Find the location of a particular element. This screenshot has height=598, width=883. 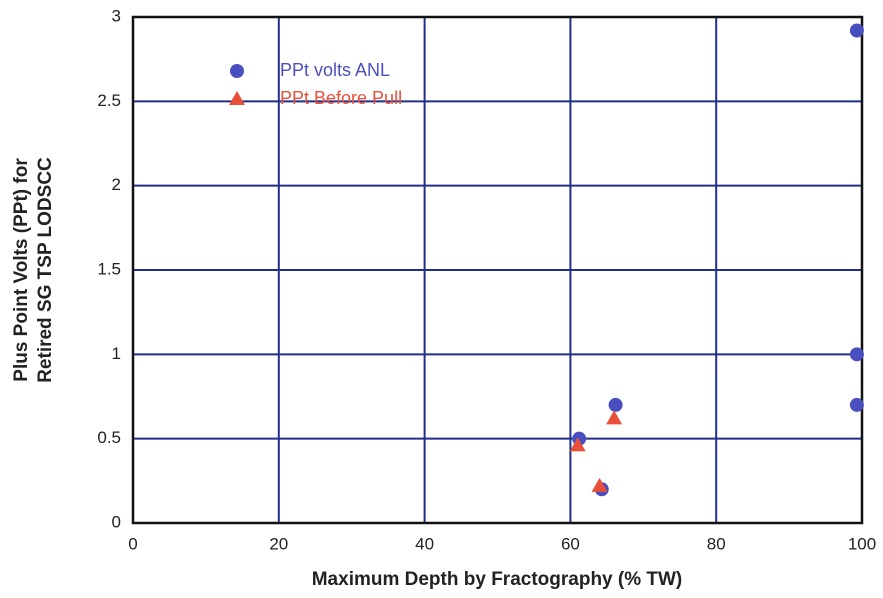

y-tick-label: 2 is located at coordinates (116, 184).